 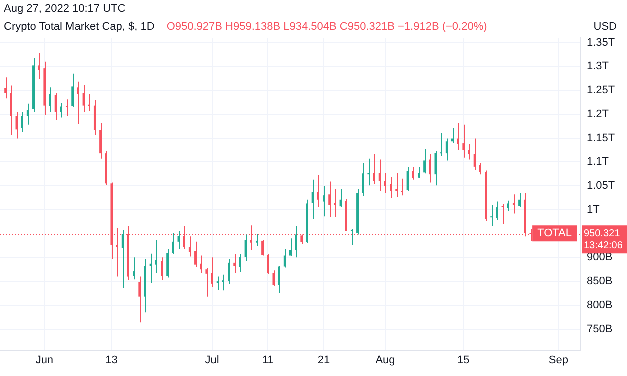 I want to click on text: 13:42:06, so click(x=604, y=246).